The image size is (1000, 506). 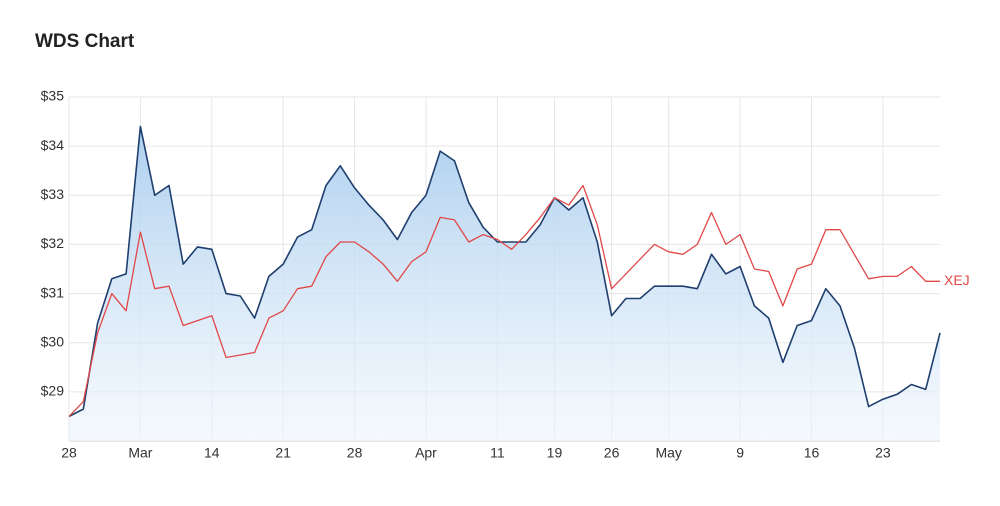 What do you see at coordinates (53, 194) in the screenshot?
I see `y-tick-label: $33` at bounding box center [53, 194].